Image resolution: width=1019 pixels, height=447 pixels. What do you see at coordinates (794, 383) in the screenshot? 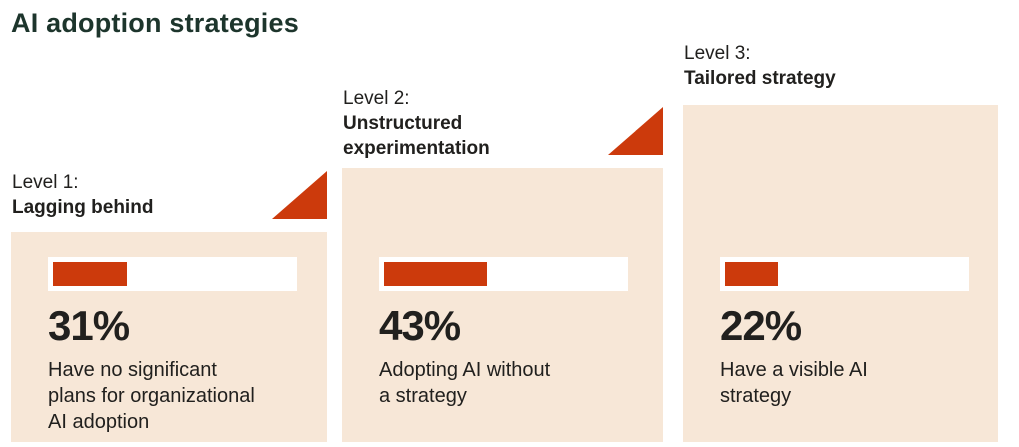
I see `level-3-description: Have a visible AI strategy` at bounding box center [794, 383].